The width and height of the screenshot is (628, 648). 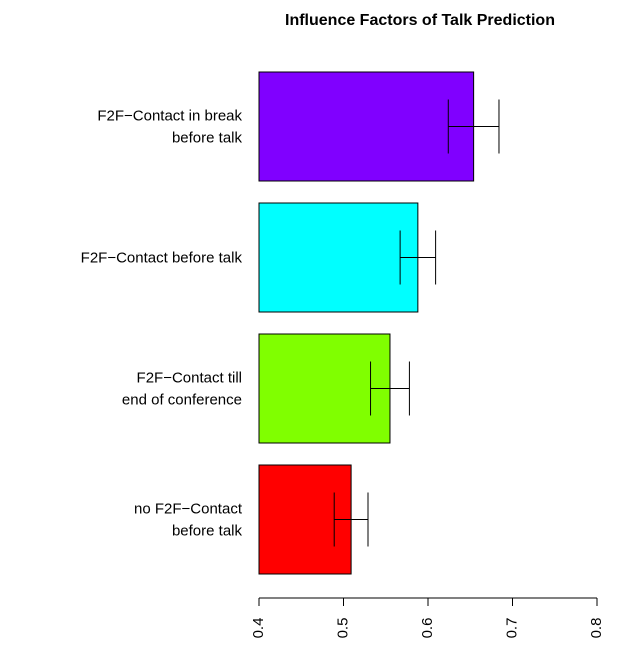 What do you see at coordinates (511, 628) in the screenshot?
I see `x-tick-label: 0.7` at bounding box center [511, 628].